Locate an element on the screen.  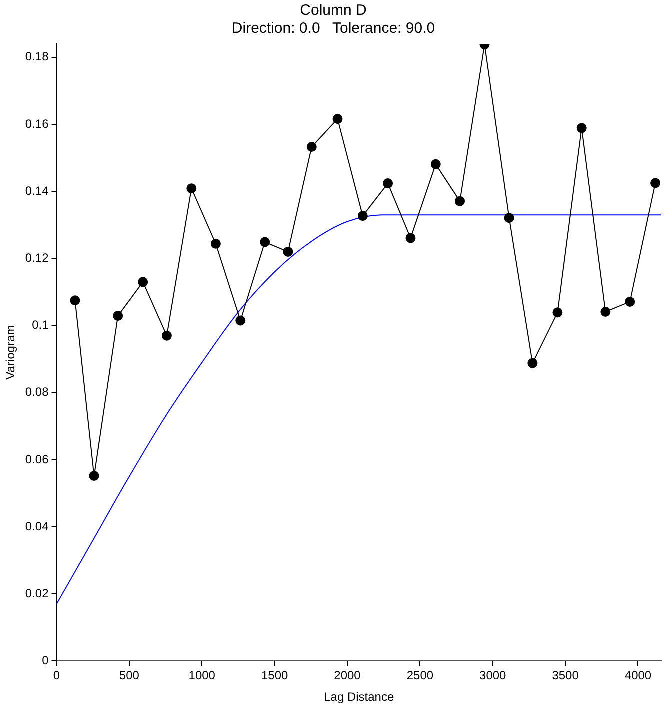
y-tick-label: 0 is located at coordinates (46, 661).